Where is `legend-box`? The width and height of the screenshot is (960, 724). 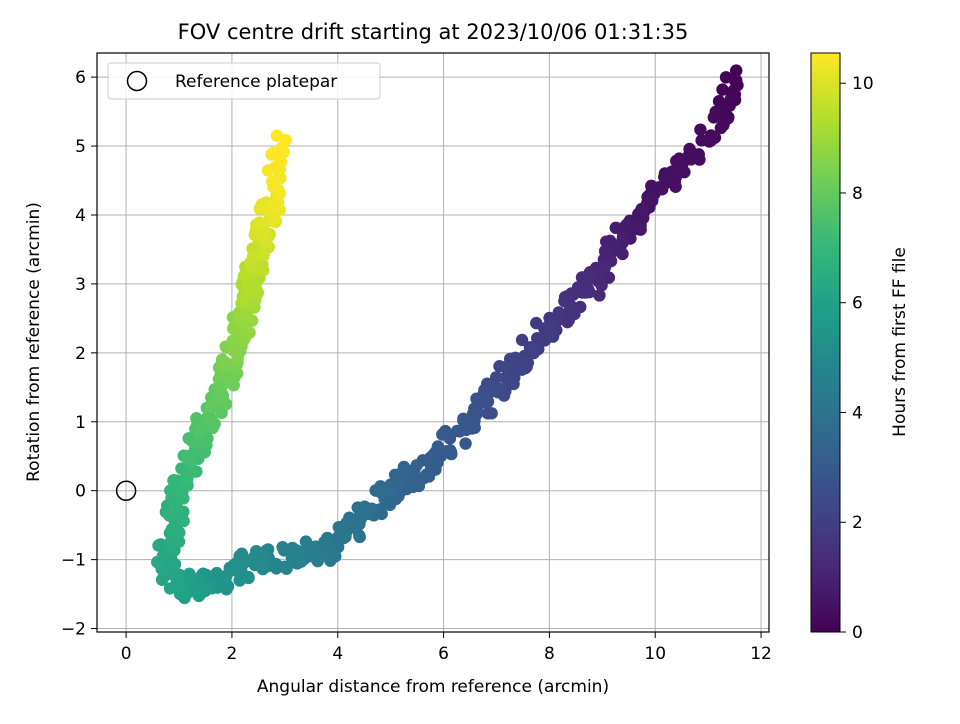 legend-box is located at coordinates (244, 81).